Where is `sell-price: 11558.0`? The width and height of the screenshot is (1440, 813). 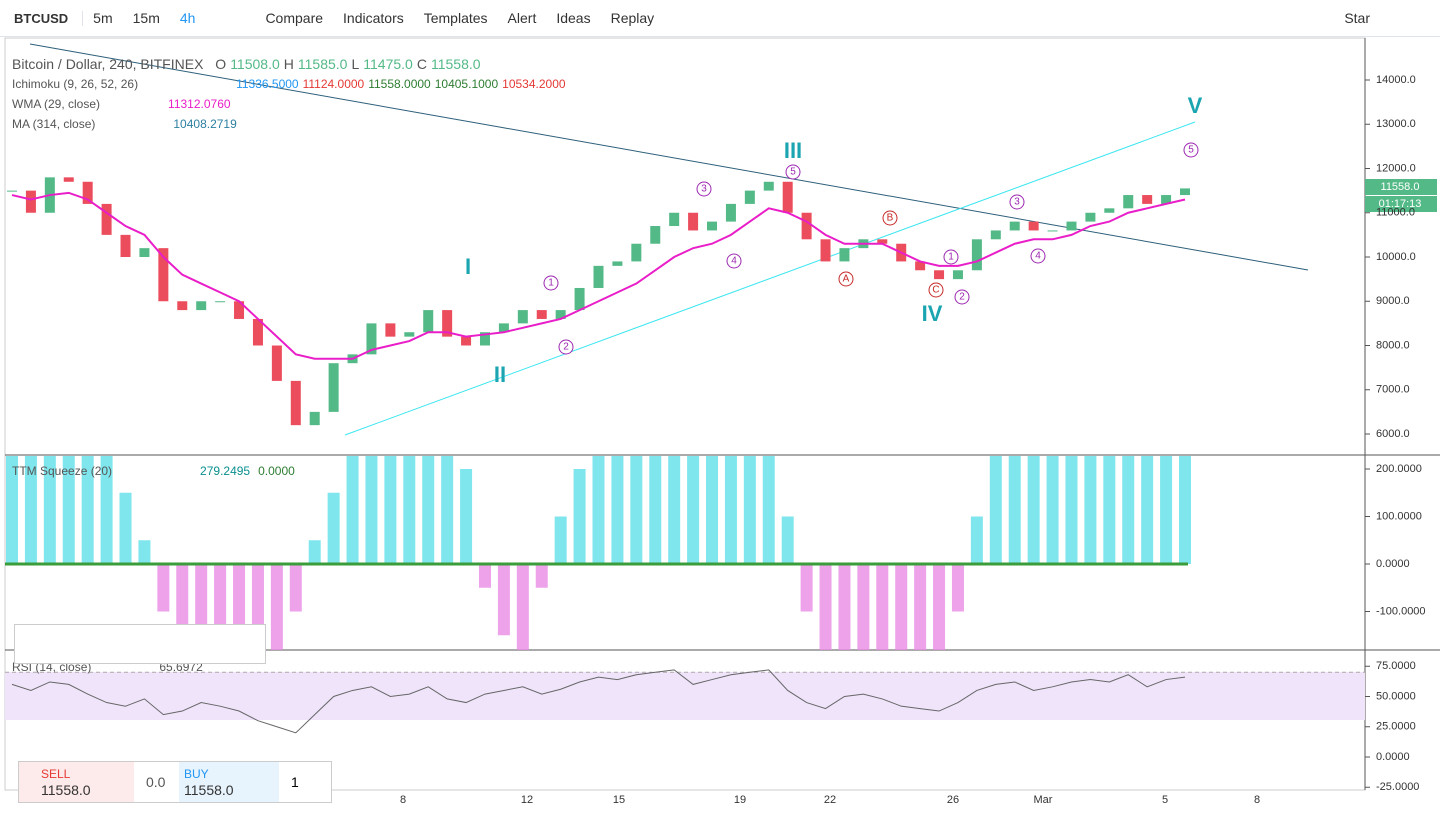
sell-price: 11558.0 is located at coordinates (66, 790).